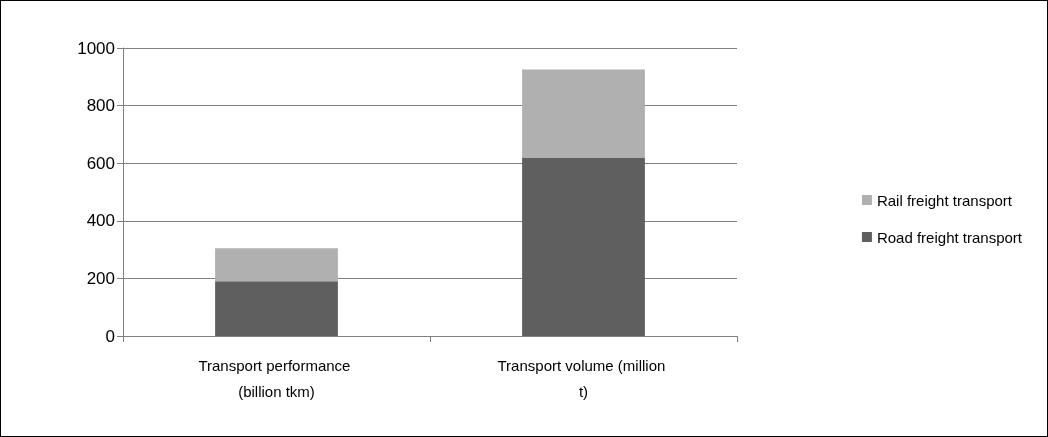 Image resolution: width=1048 pixels, height=437 pixels. Describe the element at coordinates (100, 278) in the screenshot. I see `y-tick-label: 200` at that location.